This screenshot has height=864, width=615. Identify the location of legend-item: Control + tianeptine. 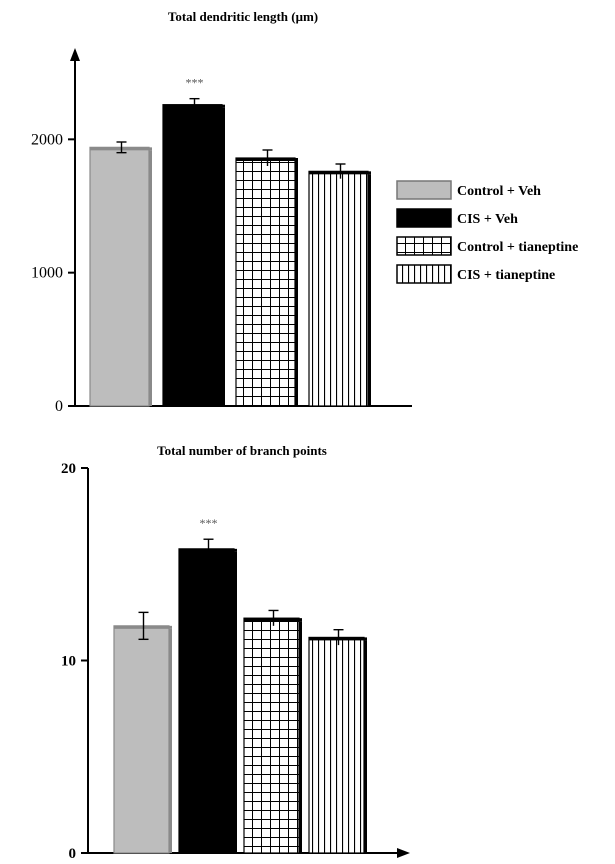
(487, 246).